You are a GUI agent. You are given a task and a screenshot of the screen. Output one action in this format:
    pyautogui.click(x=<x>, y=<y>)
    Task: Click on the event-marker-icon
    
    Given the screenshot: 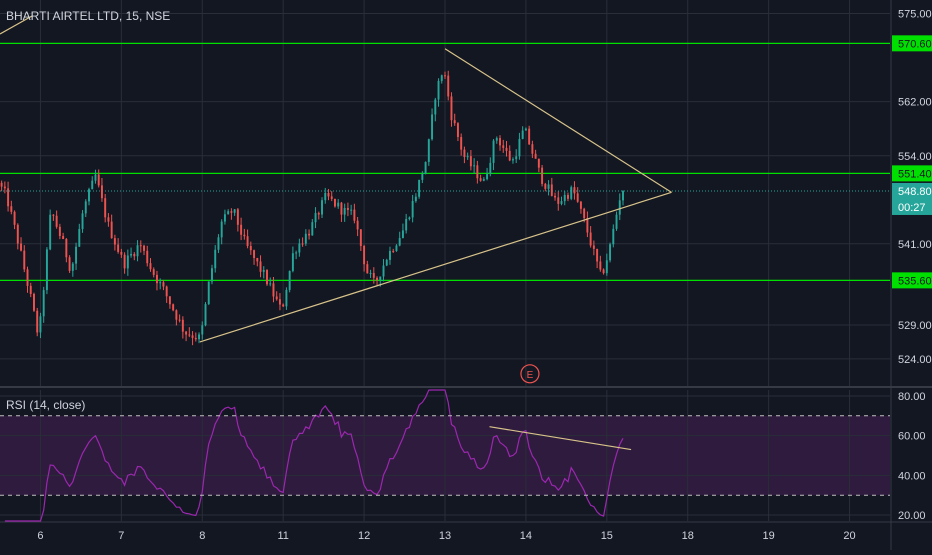 What is the action you would take?
    pyautogui.click(x=530, y=374)
    